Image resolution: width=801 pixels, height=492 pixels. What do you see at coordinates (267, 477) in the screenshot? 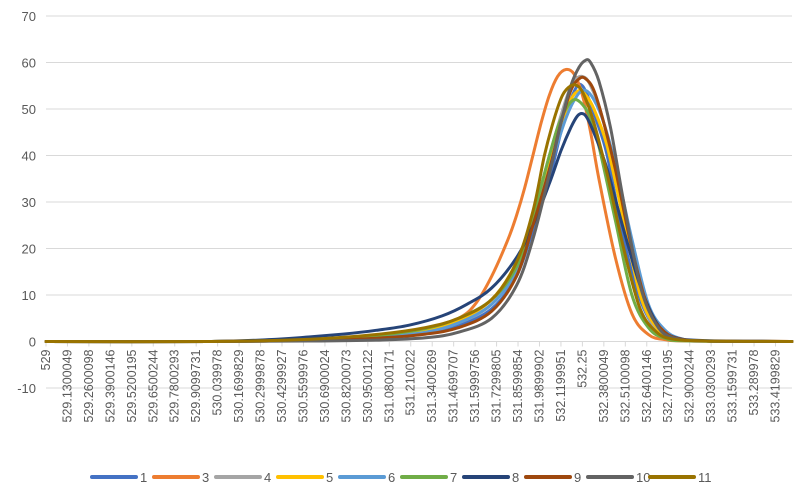
I see `legend-label-4: 4` at bounding box center [267, 477].